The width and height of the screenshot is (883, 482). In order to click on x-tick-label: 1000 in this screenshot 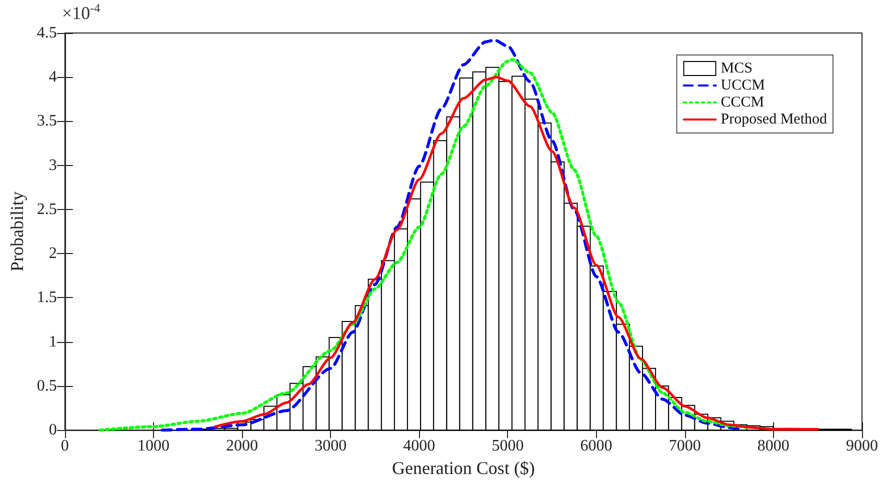, I will do `click(153, 446)`.